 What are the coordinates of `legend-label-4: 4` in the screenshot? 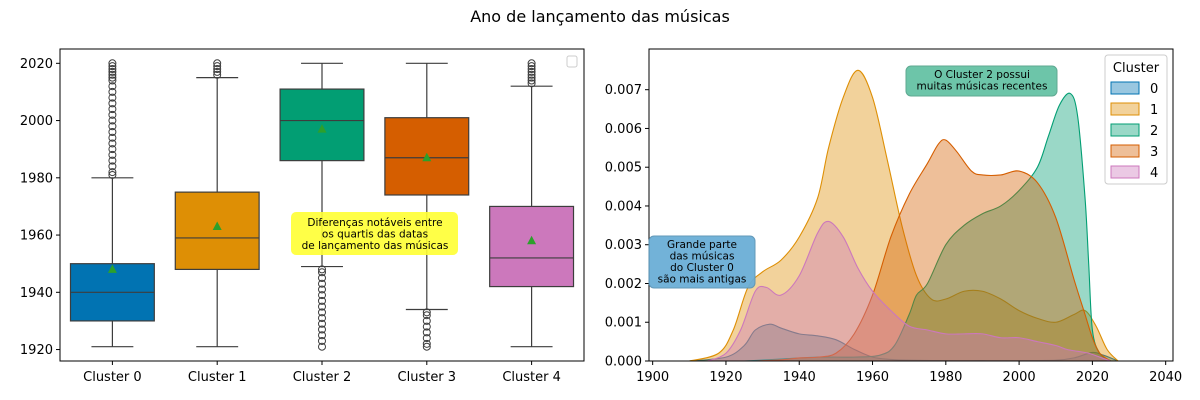 It's located at (1154, 173).